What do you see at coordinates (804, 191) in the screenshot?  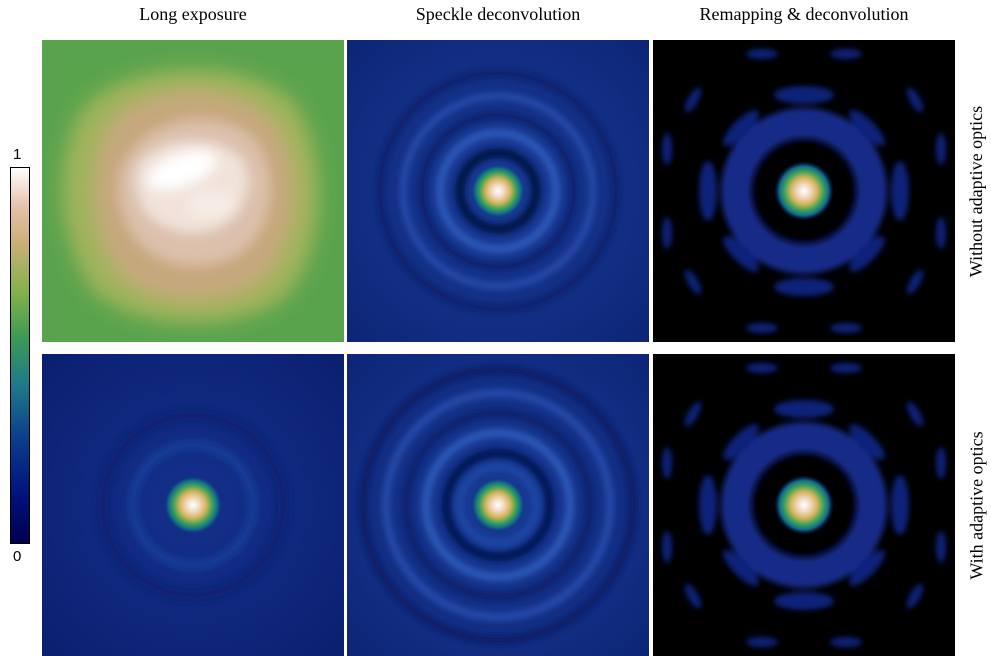 I see `panel-remapping-deconvolution-without-ao` at bounding box center [804, 191].